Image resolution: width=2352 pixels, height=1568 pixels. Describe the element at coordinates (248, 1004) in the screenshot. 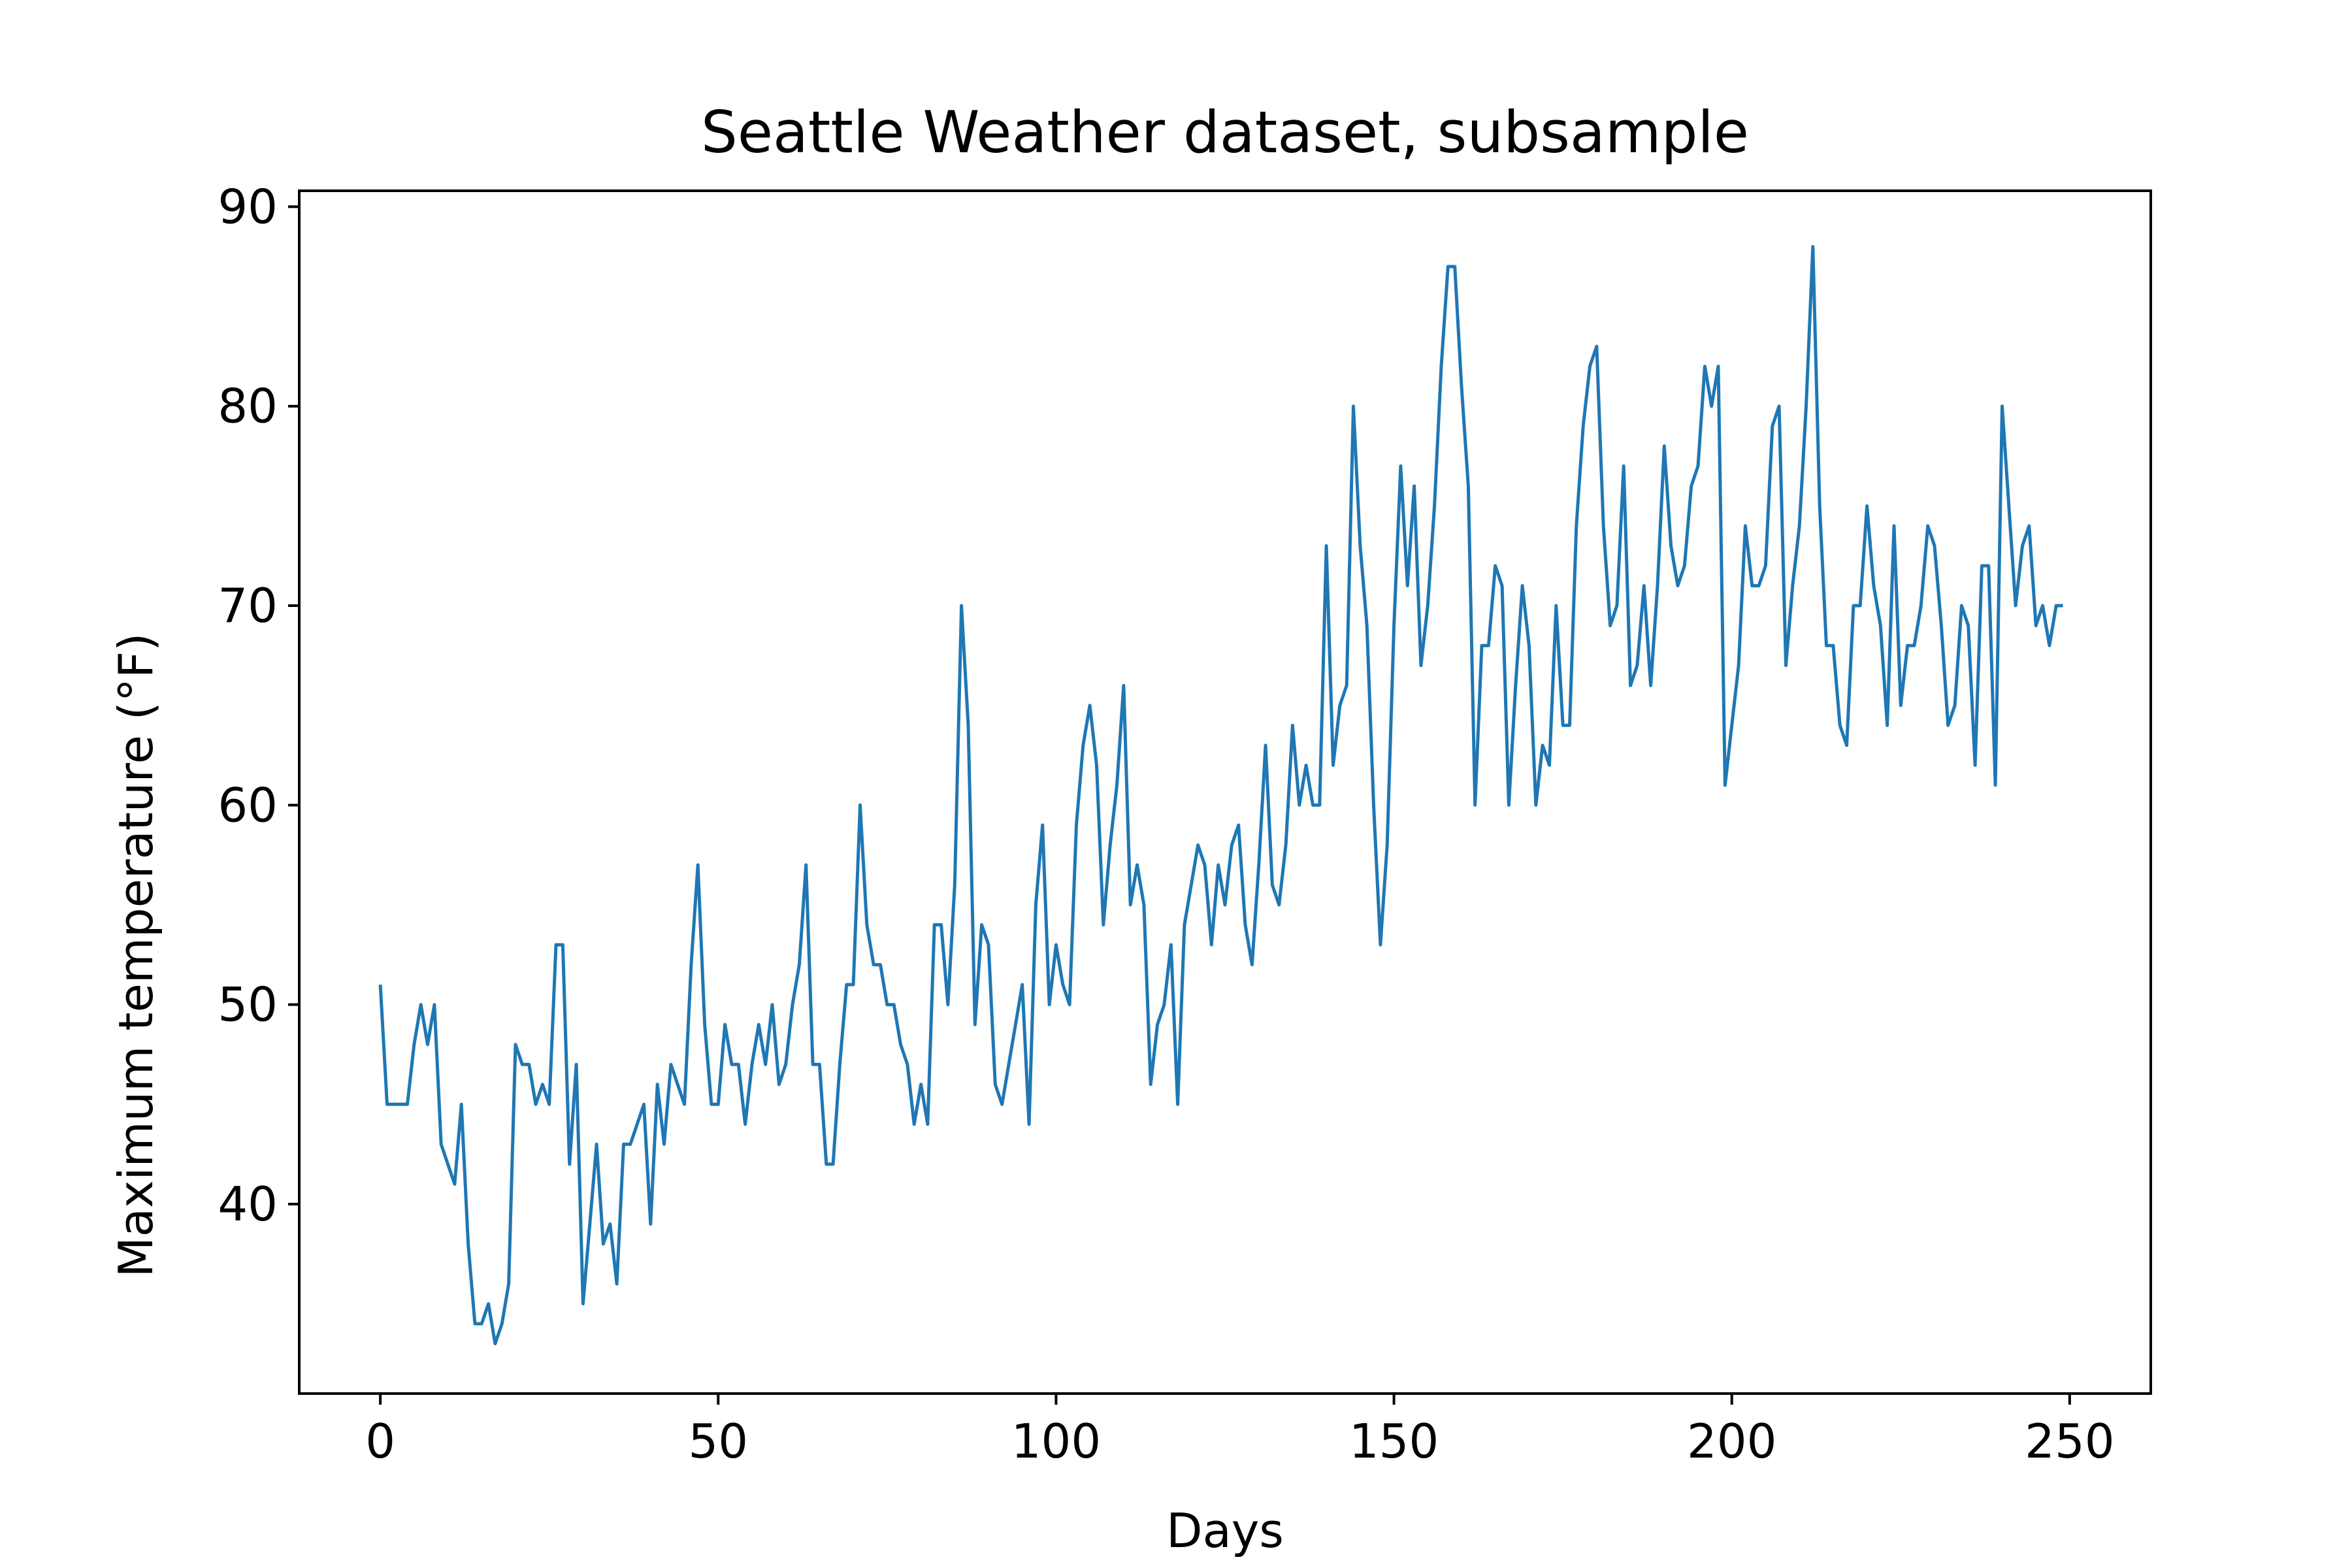

I see `y-tick-label: 50` at that location.